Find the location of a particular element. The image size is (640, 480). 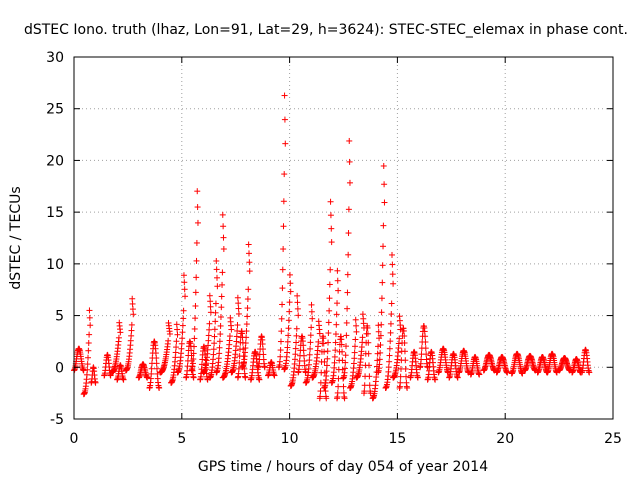

y-tick-label: -5 is located at coordinates (57, 420).